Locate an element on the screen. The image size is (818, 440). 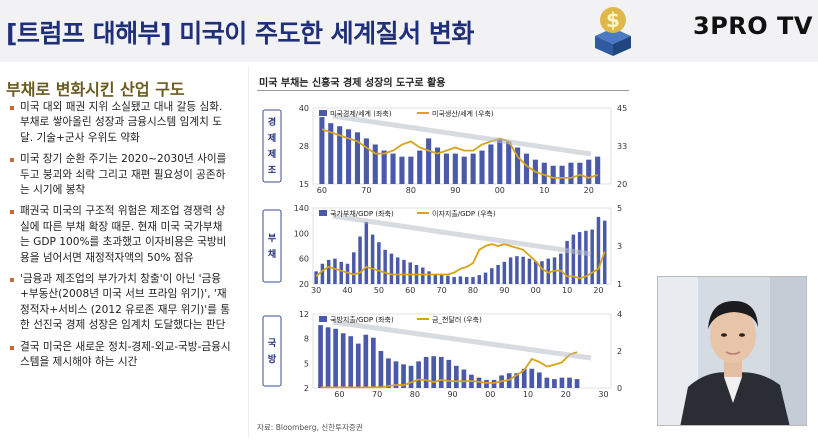
legend-label: 이자지출/GDP (우측) is located at coordinates (464, 213).